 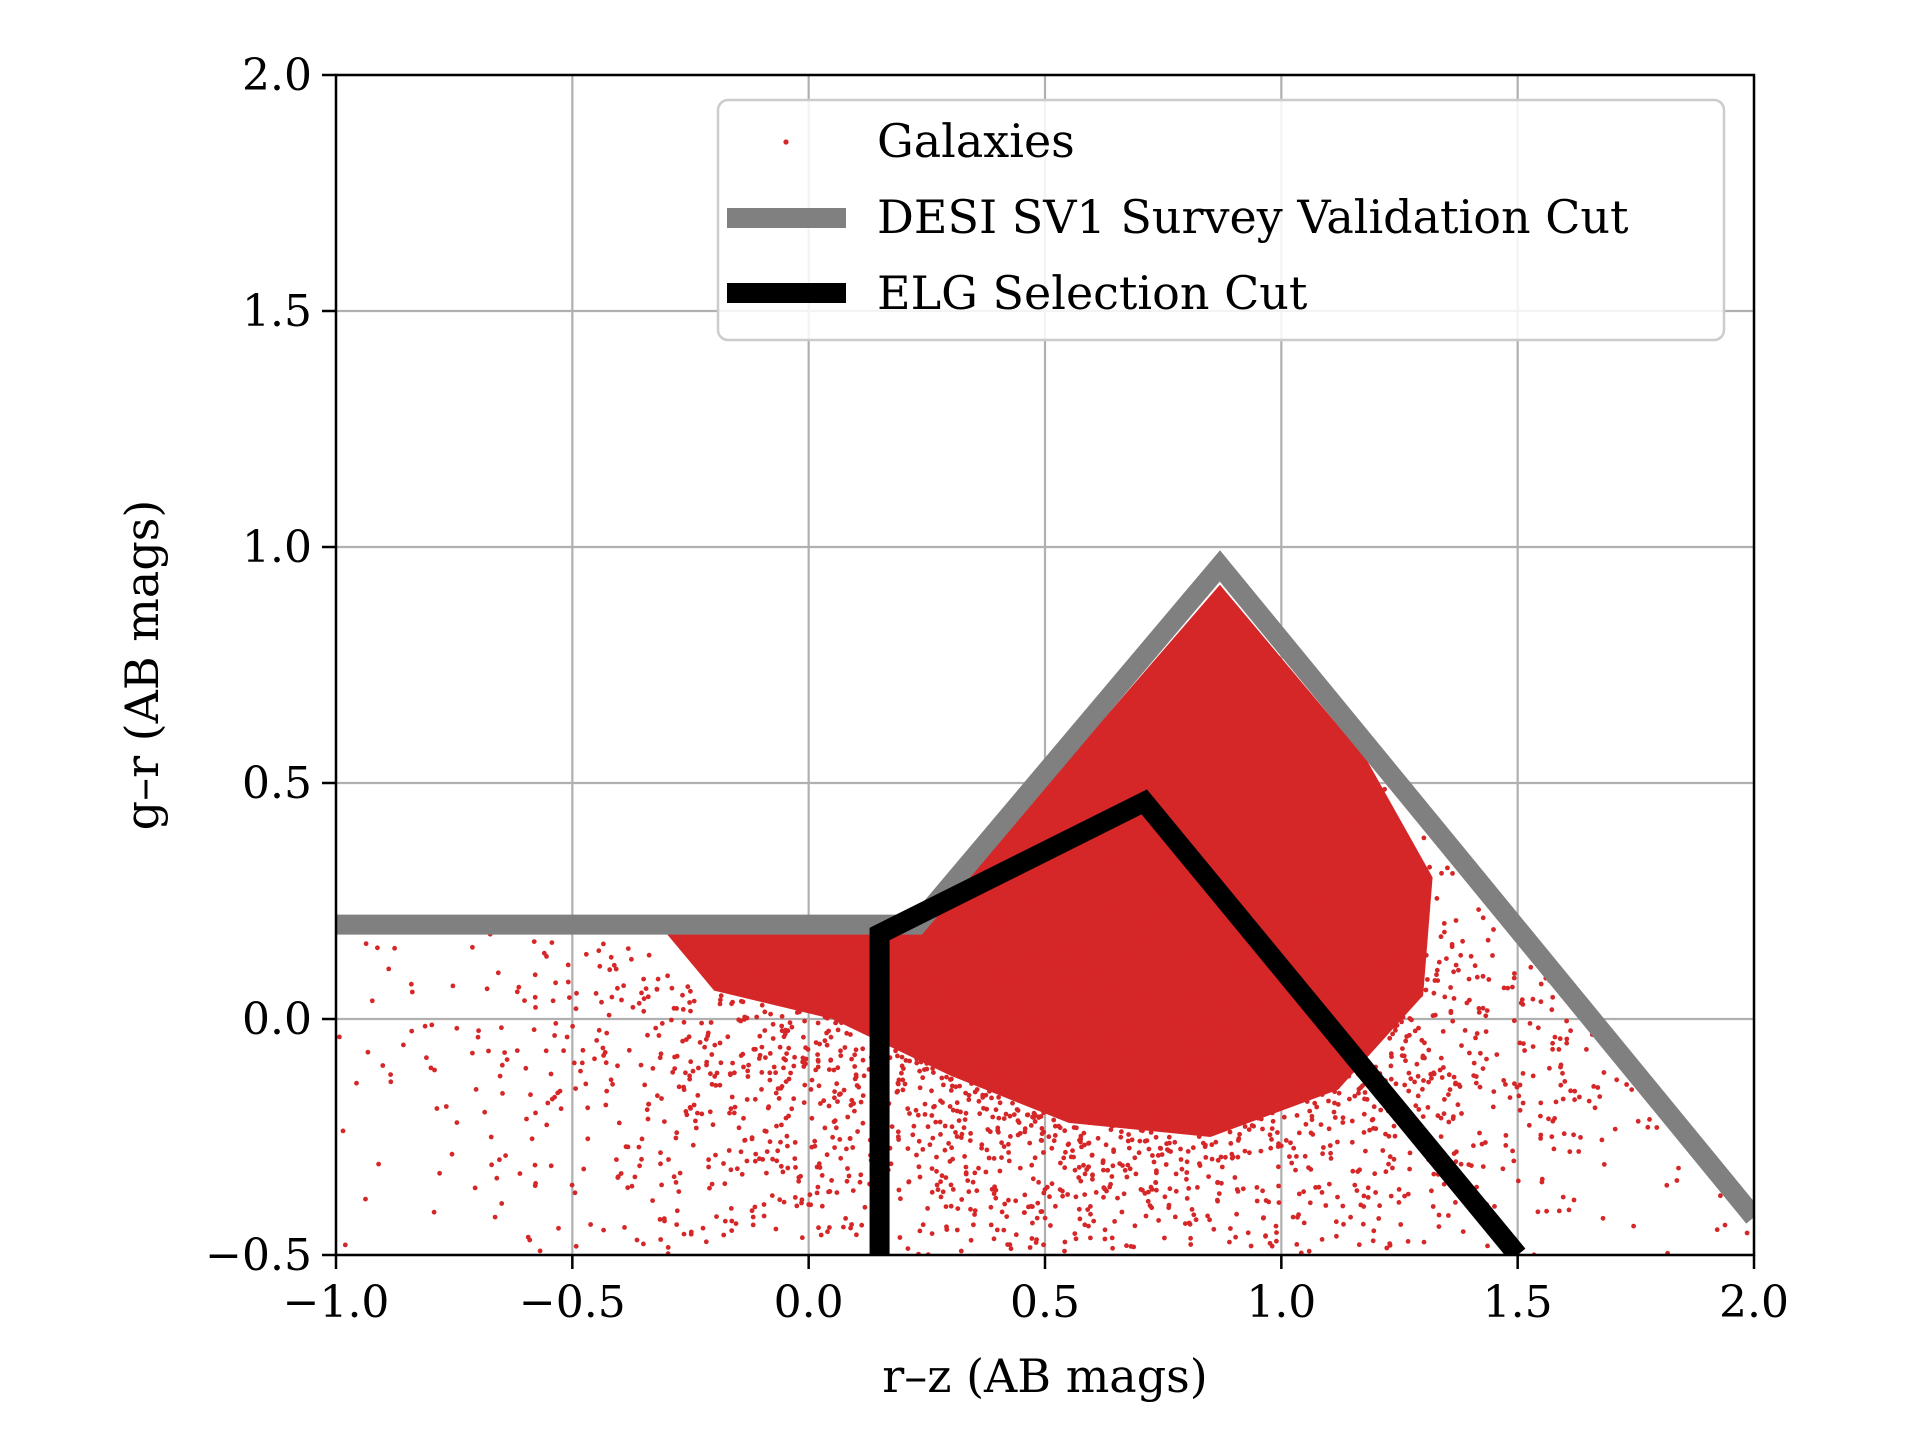 I want to click on x-tick-label: 0.0, so click(x=809, y=1302).